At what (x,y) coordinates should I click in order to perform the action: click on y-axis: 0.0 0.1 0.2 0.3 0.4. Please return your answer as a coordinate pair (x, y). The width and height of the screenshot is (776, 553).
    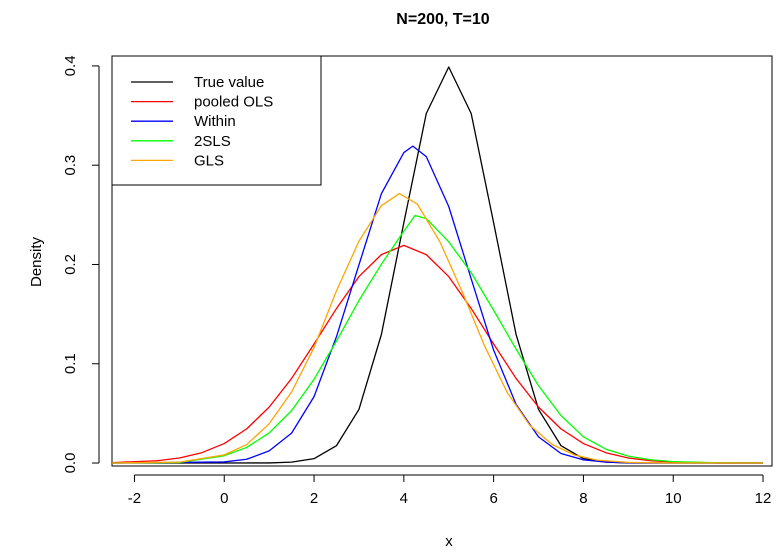
    Looking at the image, I should click on (81, 264).